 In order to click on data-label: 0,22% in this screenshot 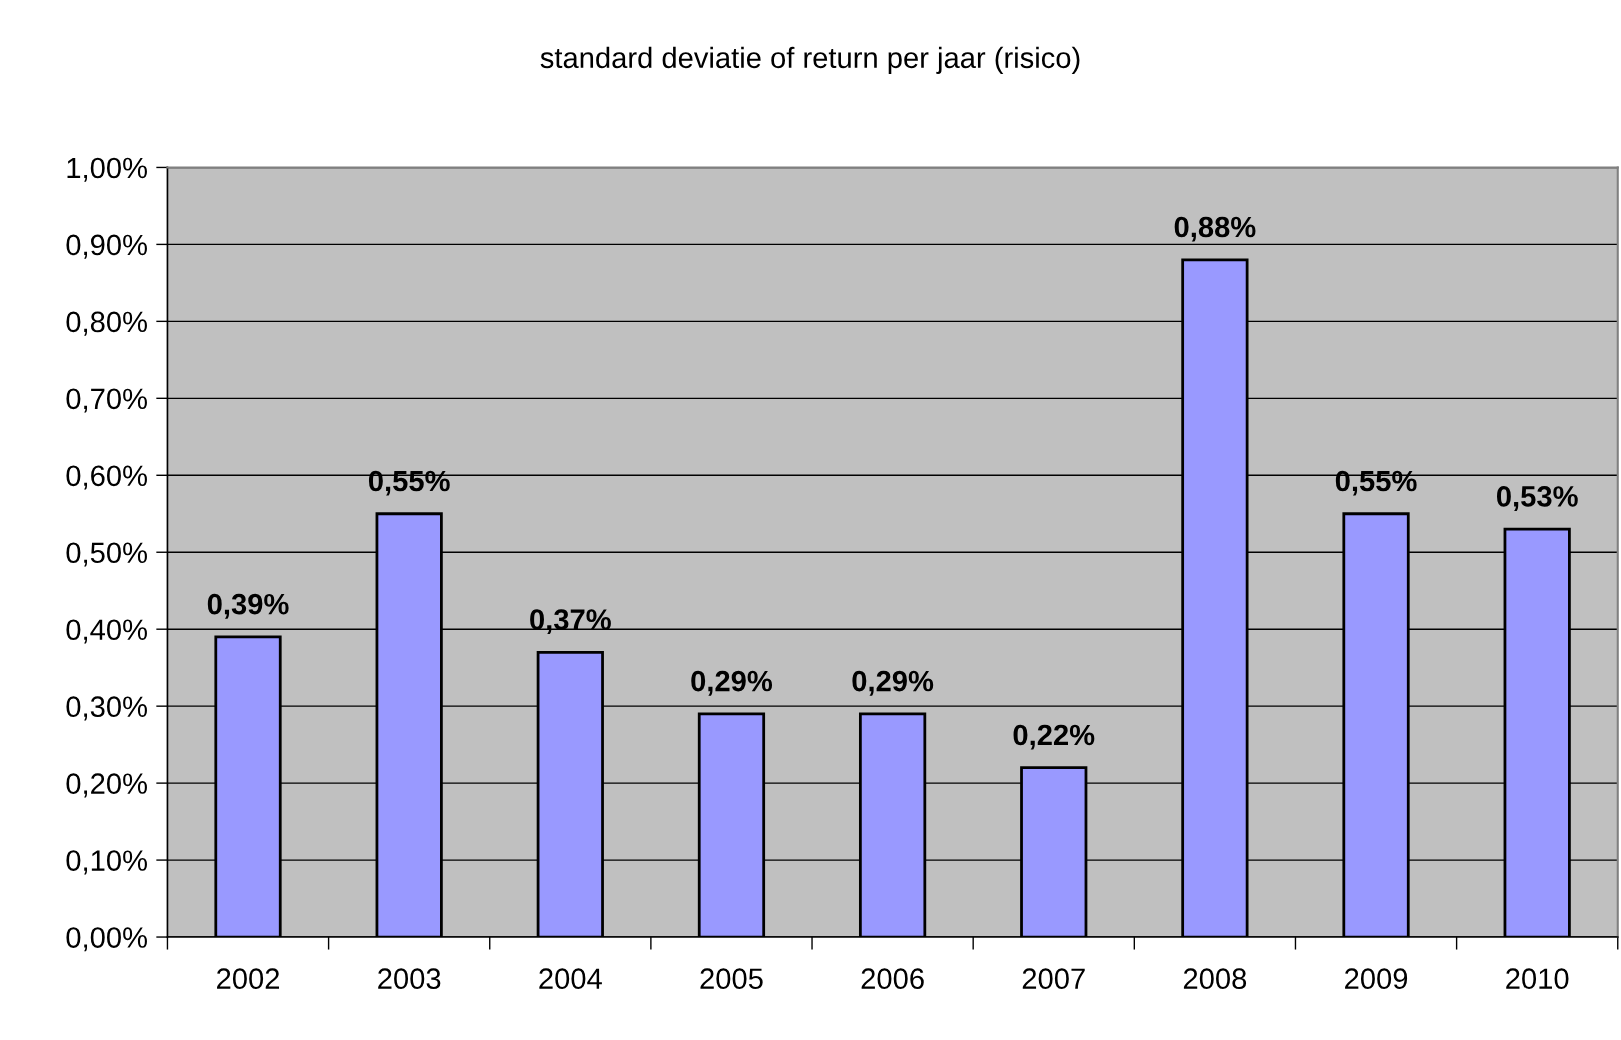, I will do `click(1054, 737)`.